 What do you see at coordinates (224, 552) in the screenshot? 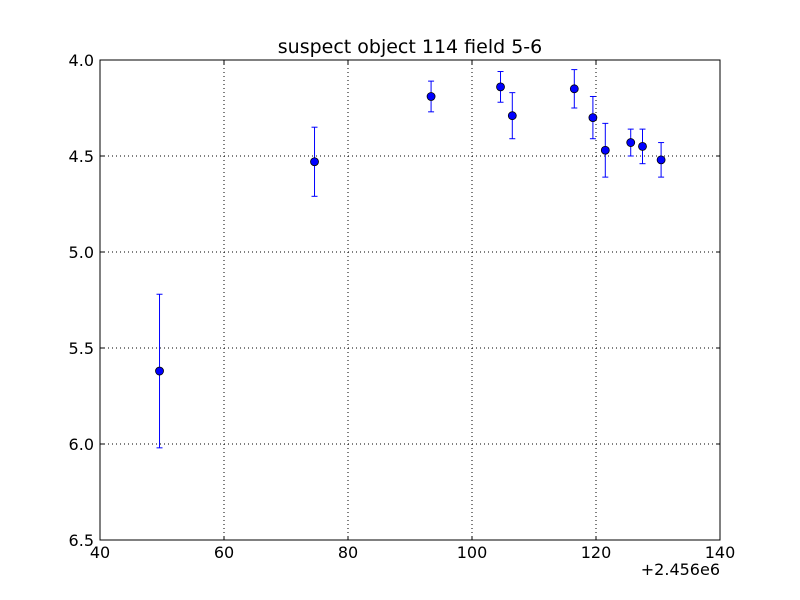
I see `x-tick-label: 60` at bounding box center [224, 552].